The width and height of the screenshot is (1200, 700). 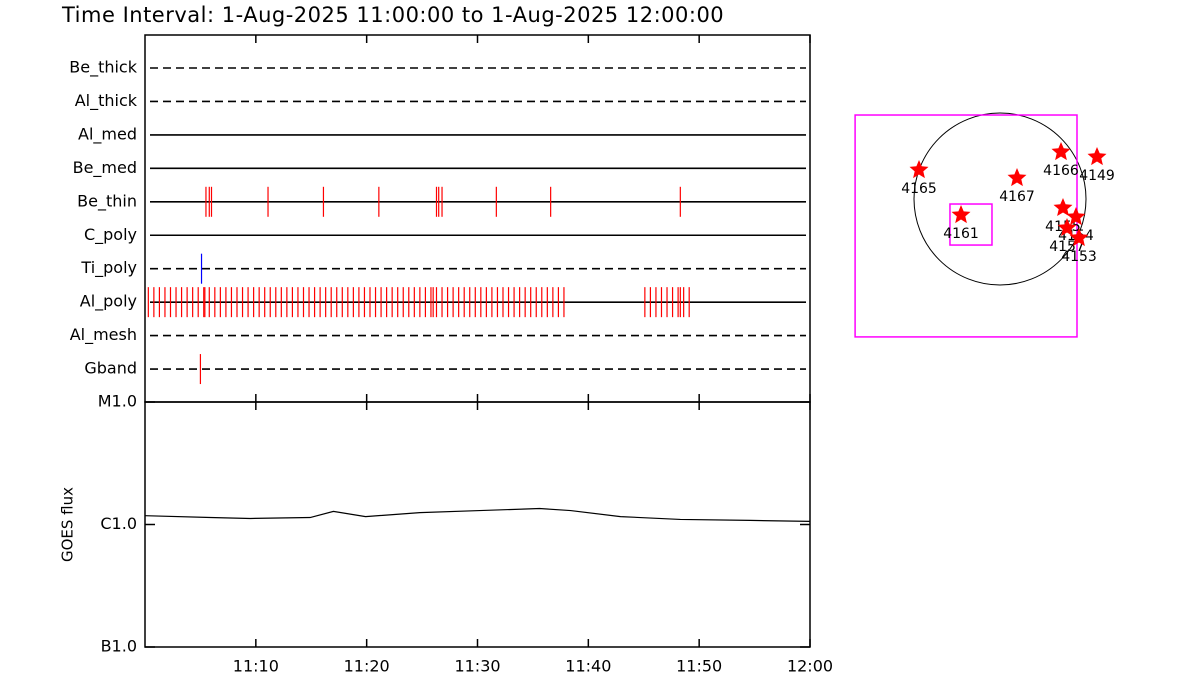 I want to click on filter-label: Al_thick, so click(x=106, y=101).